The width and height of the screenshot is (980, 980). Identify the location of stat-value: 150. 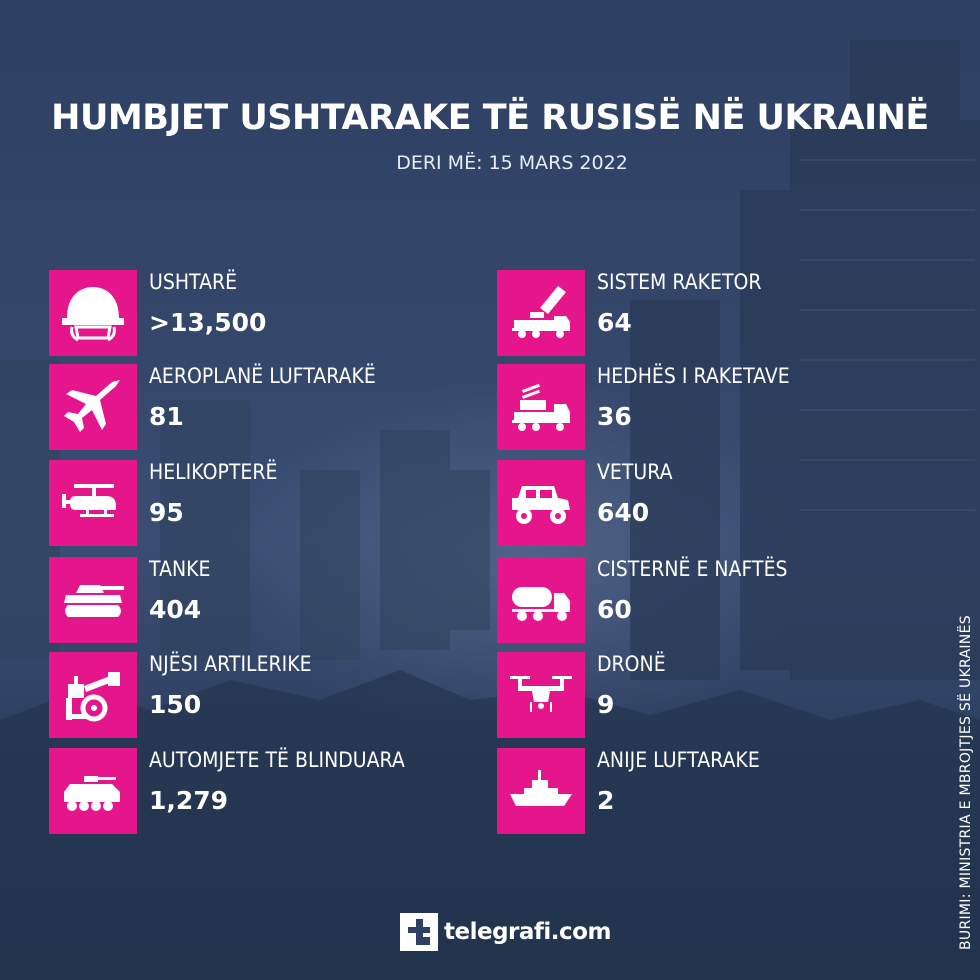
(175, 704).